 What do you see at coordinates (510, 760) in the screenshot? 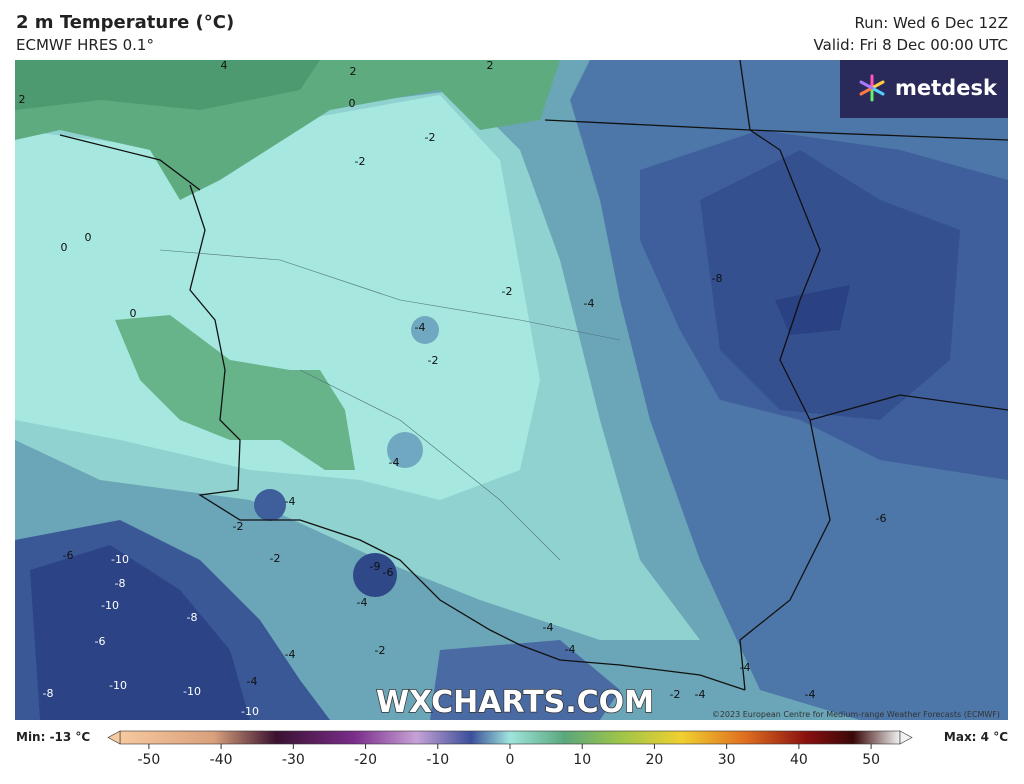
I see `colorbar-tick-label: 0` at bounding box center [510, 760].